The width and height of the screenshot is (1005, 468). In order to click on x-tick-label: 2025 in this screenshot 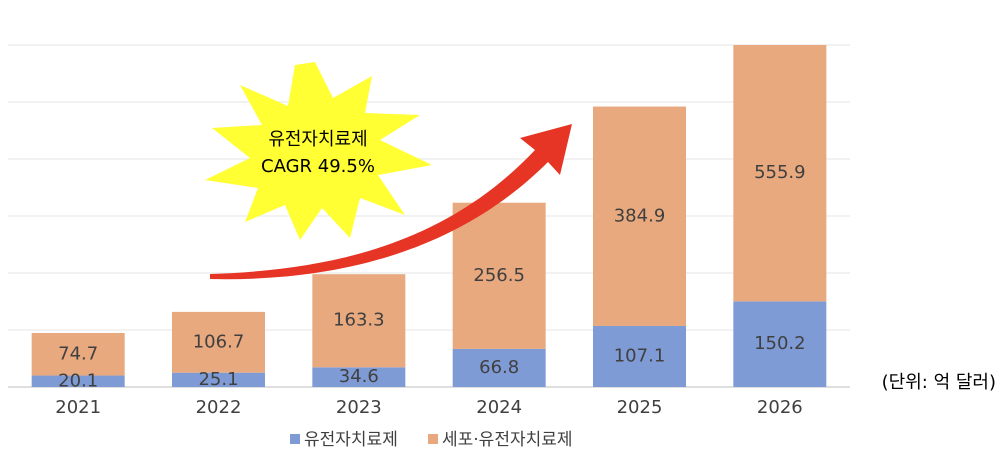, I will do `click(640, 407)`.